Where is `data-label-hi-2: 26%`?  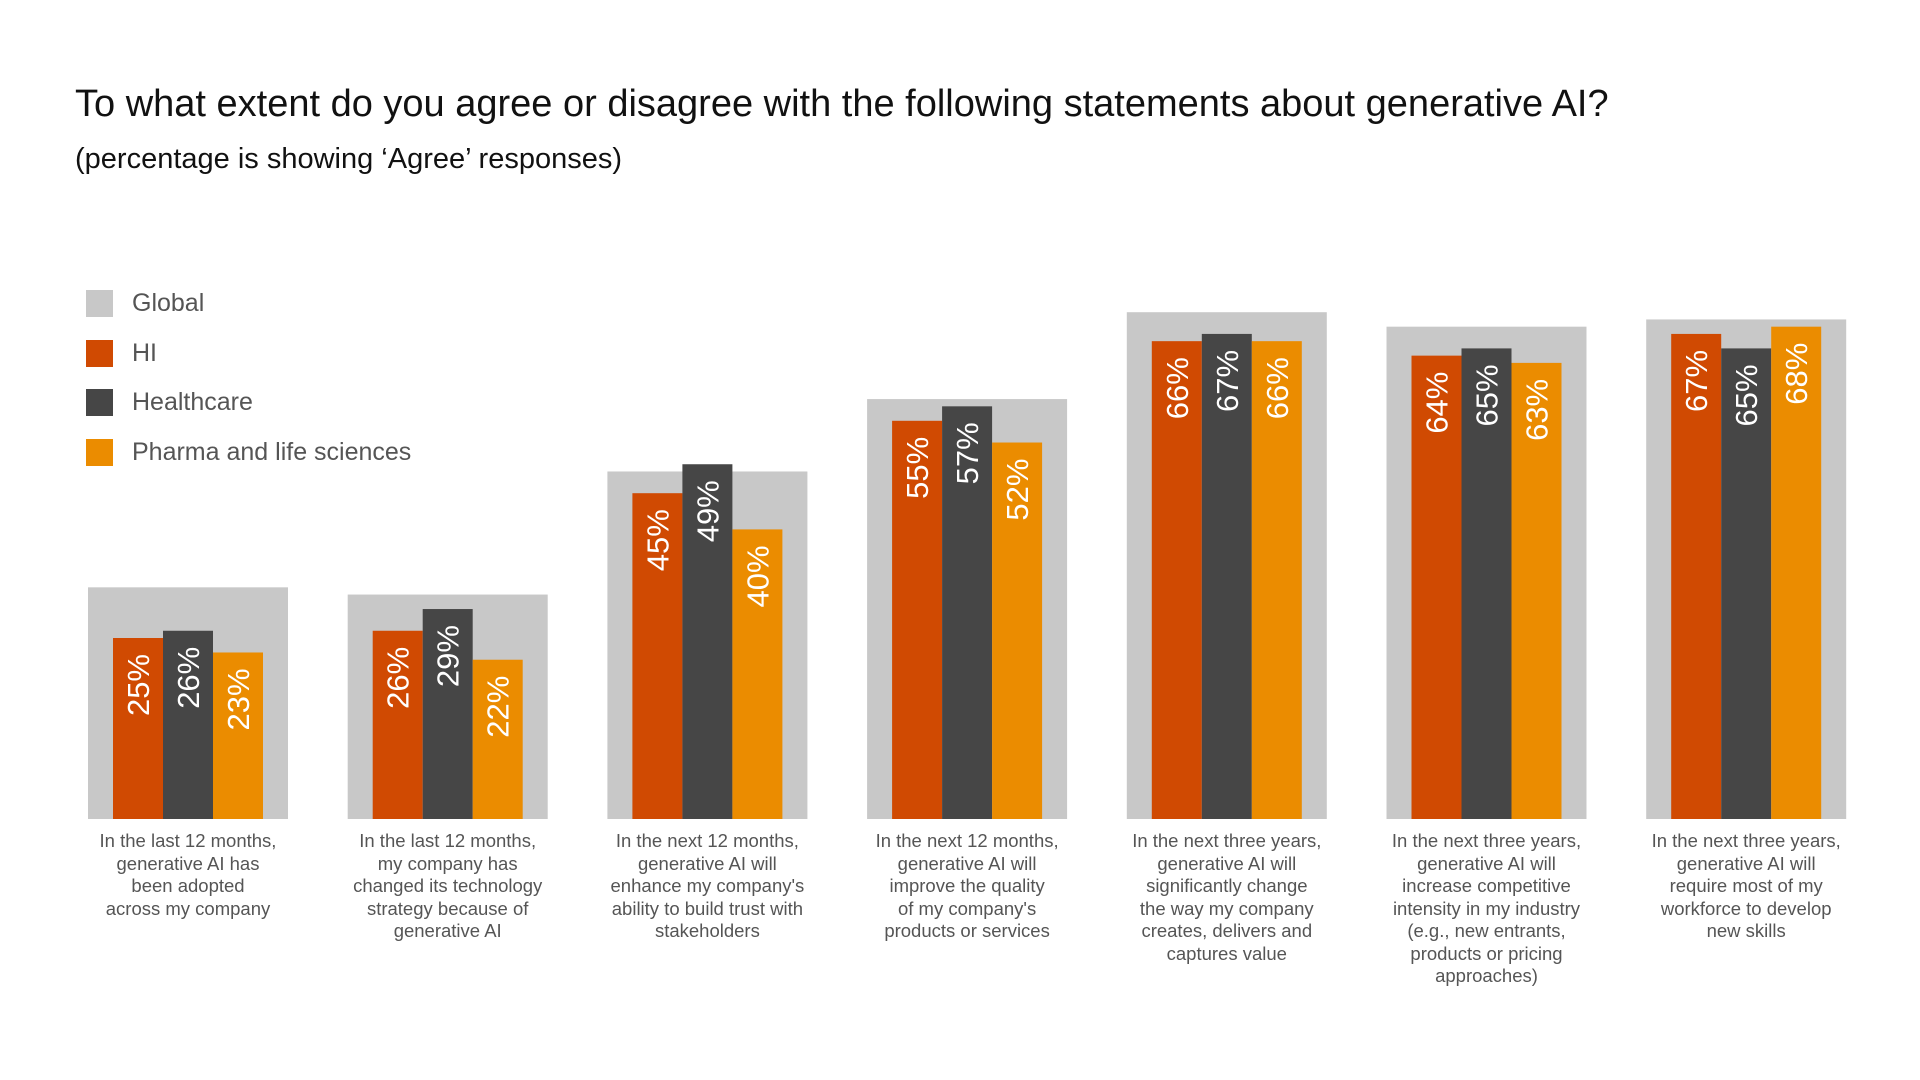 data-label-hi-2: 26% is located at coordinates (398, 678).